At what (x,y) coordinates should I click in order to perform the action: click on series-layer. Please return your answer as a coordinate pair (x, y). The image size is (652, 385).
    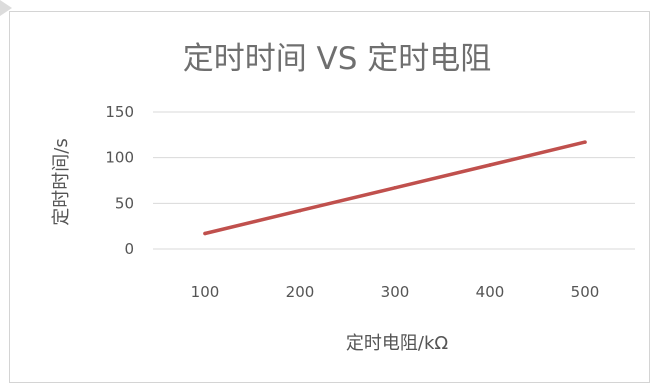
    Looking at the image, I should click on (395, 188).